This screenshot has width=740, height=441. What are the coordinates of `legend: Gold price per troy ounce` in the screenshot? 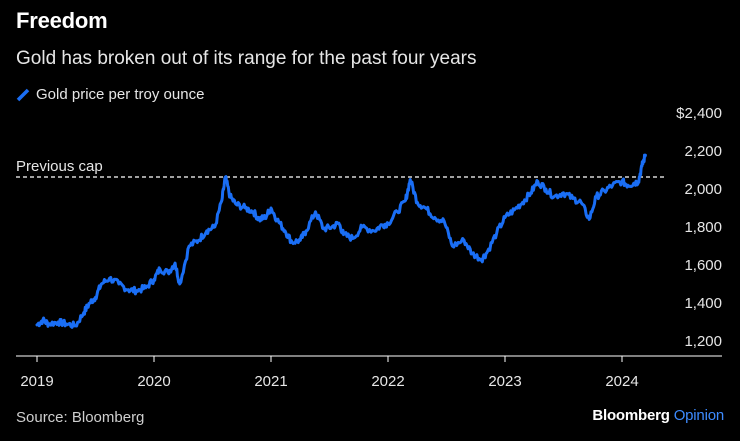 It's located at (110, 94).